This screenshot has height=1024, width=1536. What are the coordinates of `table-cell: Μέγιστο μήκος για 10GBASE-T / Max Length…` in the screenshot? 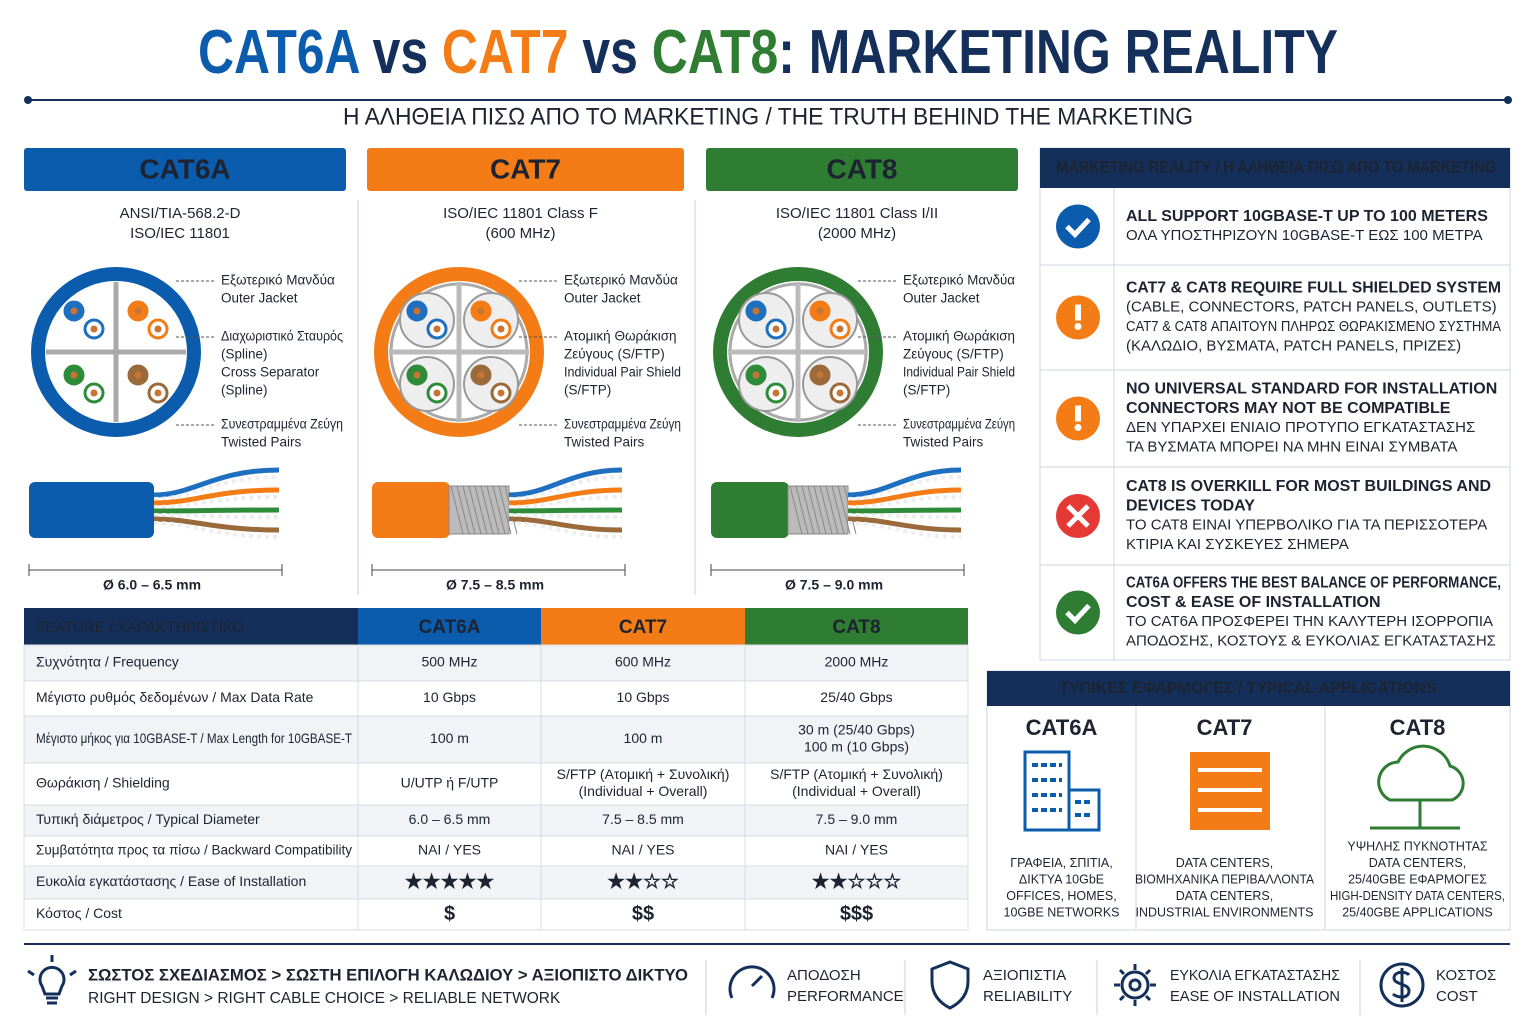 It's located at (194, 738).